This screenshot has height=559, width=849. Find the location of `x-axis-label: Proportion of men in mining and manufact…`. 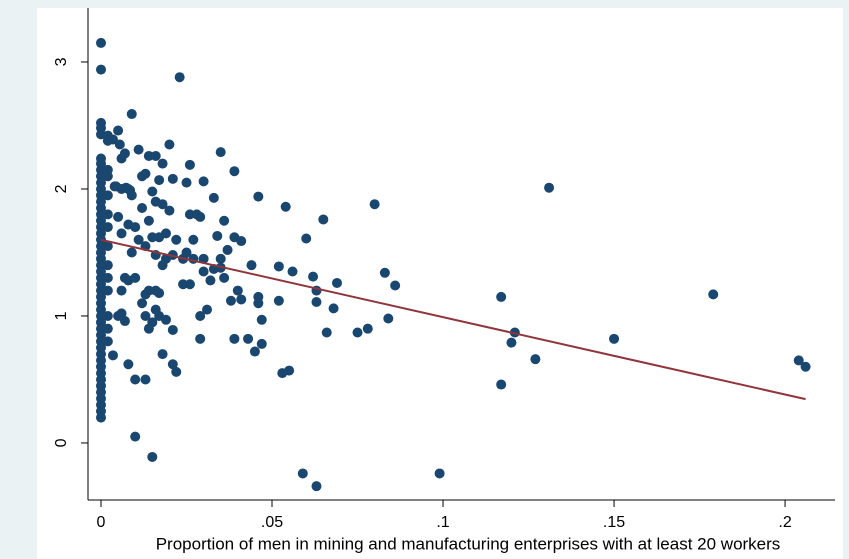

x-axis-label: Proportion of men in mining and manufact… is located at coordinates (468, 543).